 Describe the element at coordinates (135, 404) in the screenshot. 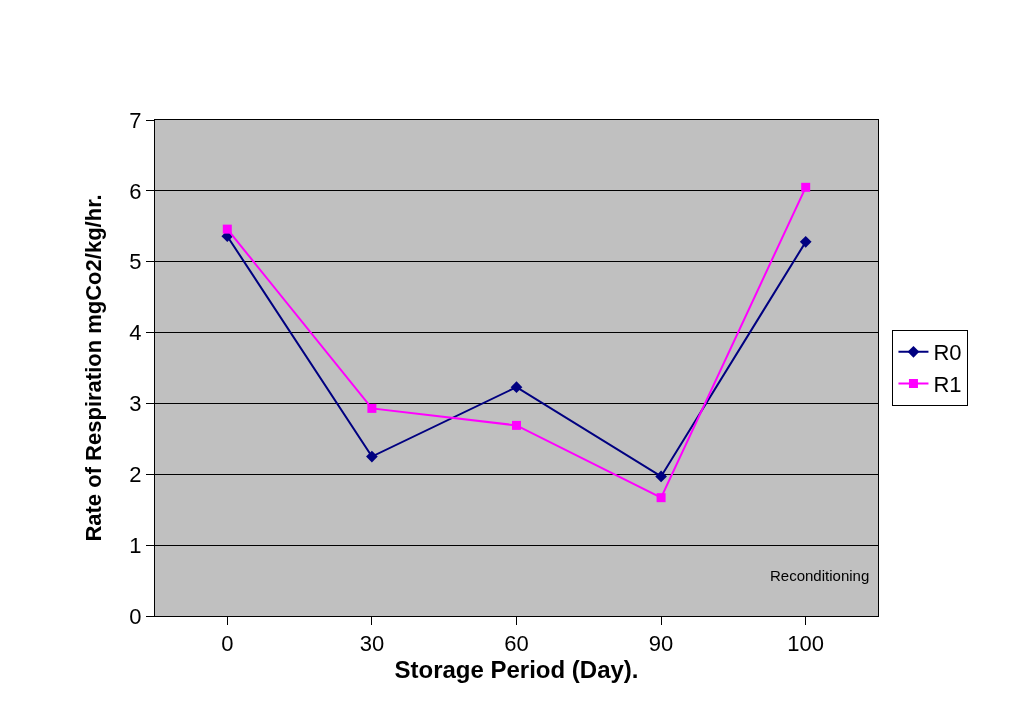

I see `y-tick-label: 3` at that location.